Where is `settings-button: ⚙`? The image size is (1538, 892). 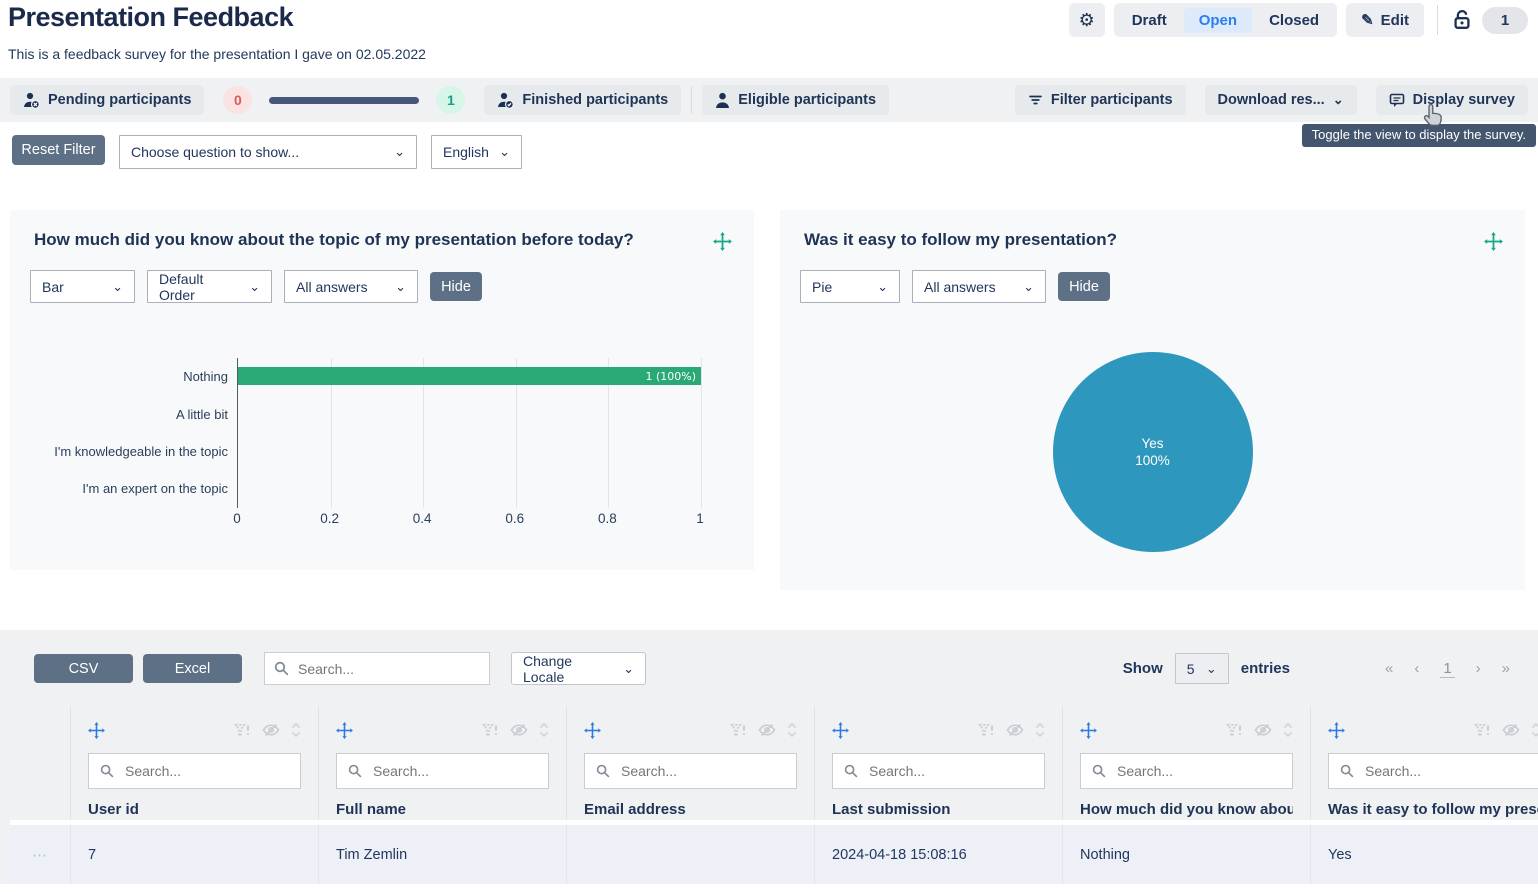
settings-button: ⚙ is located at coordinates (1086, 20).